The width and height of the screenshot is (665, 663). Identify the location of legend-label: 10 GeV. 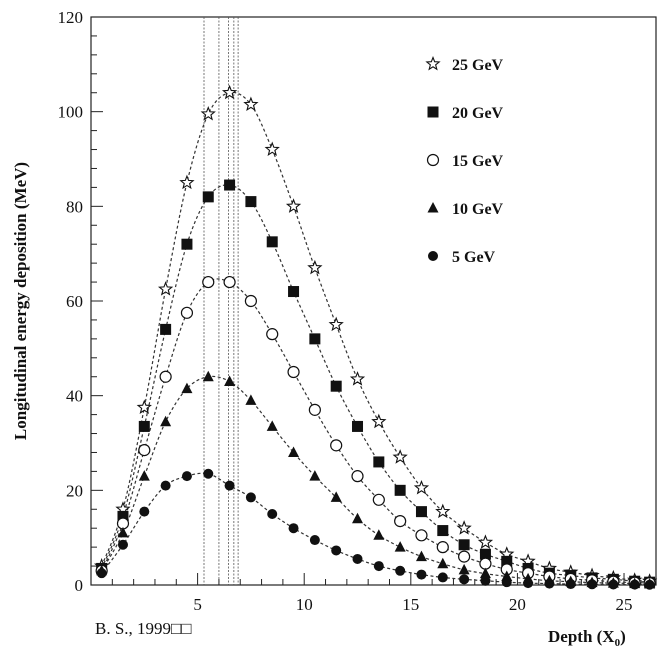
(478, 209).